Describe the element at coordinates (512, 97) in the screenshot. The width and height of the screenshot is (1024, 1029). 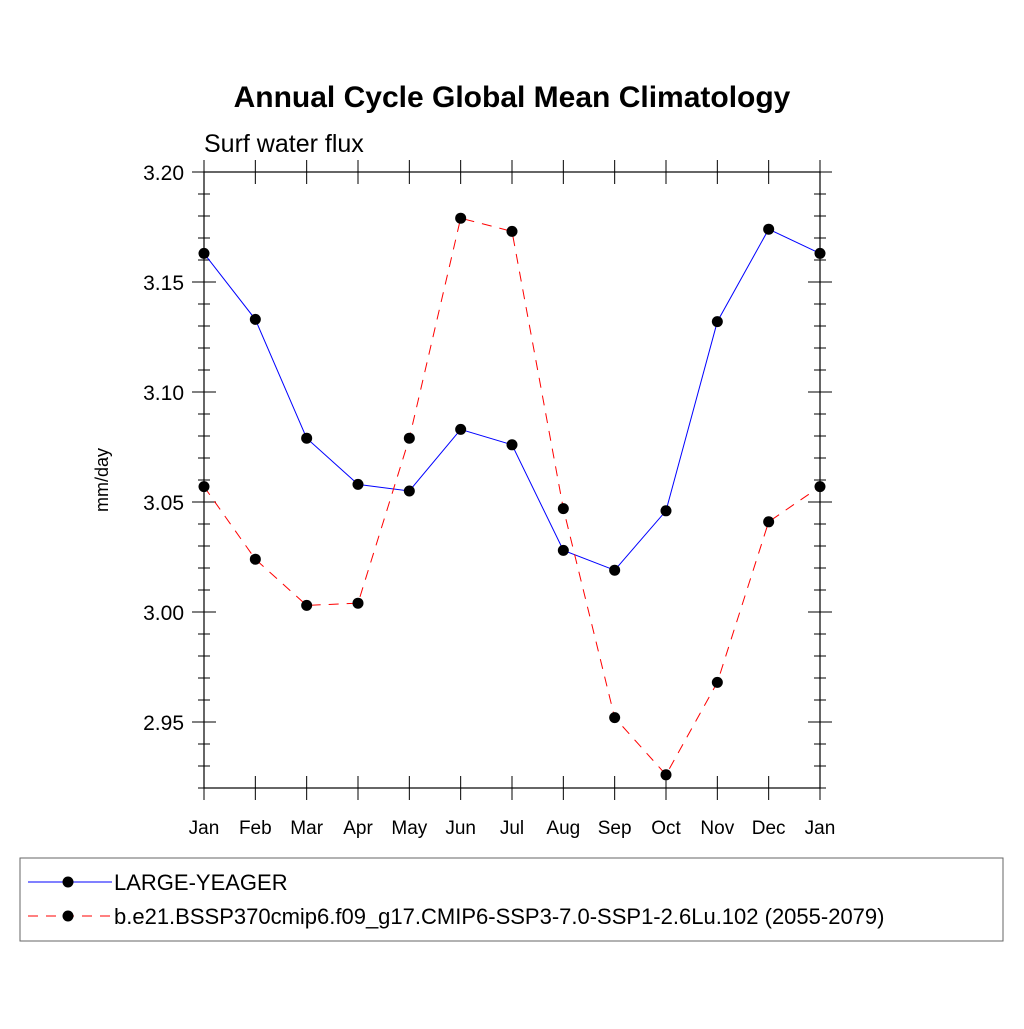
I see `chart-title: Annual Cycle Global Mean Climatology` at that location.